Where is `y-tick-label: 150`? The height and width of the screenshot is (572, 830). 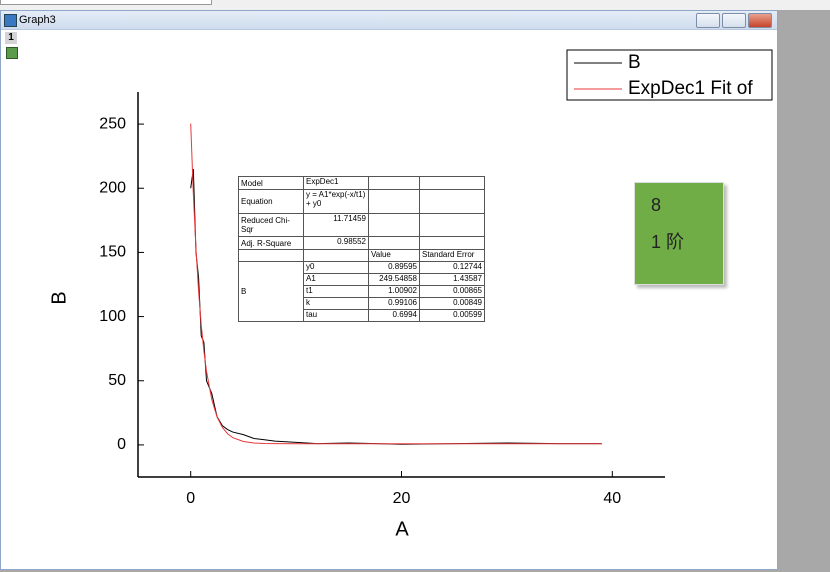
y-tick-label: 150 is located at coordinates (112, 252).